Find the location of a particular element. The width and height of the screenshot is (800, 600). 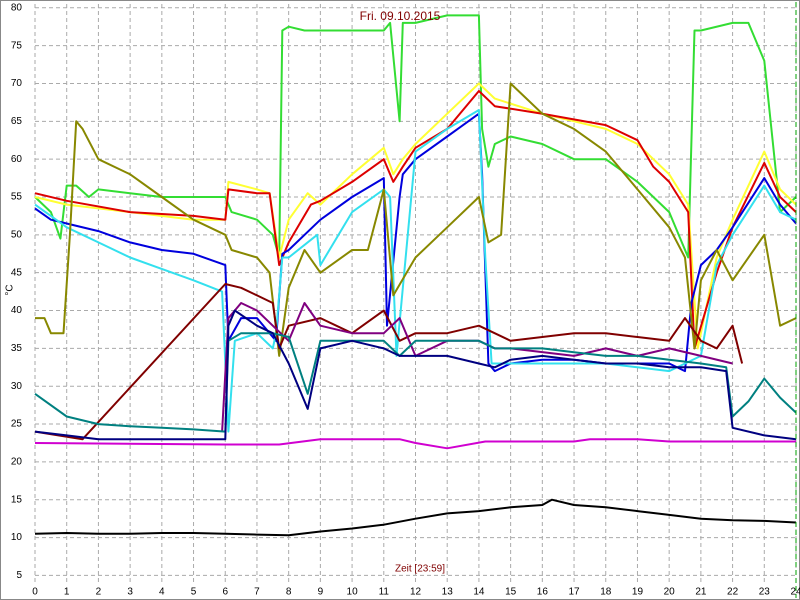

x-tick-label: 17 is located at coordinates (574, 592).